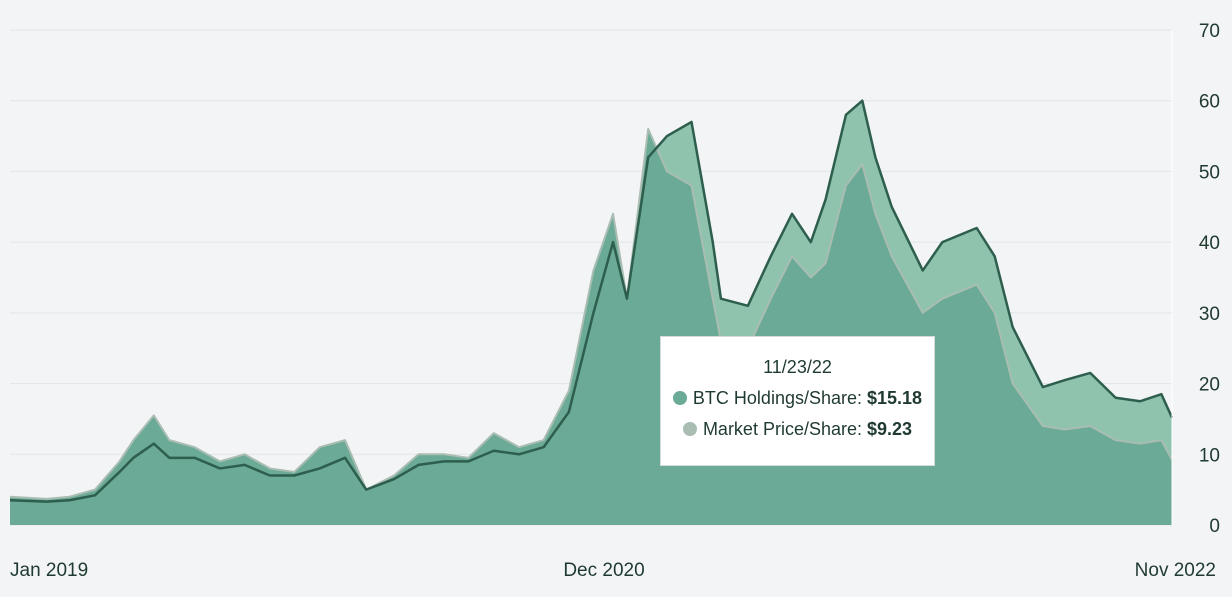 The width and height of the screenshot is (1232, 597). What do you see at coordinates (890, 429) in the screenshot?
I see `tooltip-market-value: $9.23` at bounding box center [890, 429].